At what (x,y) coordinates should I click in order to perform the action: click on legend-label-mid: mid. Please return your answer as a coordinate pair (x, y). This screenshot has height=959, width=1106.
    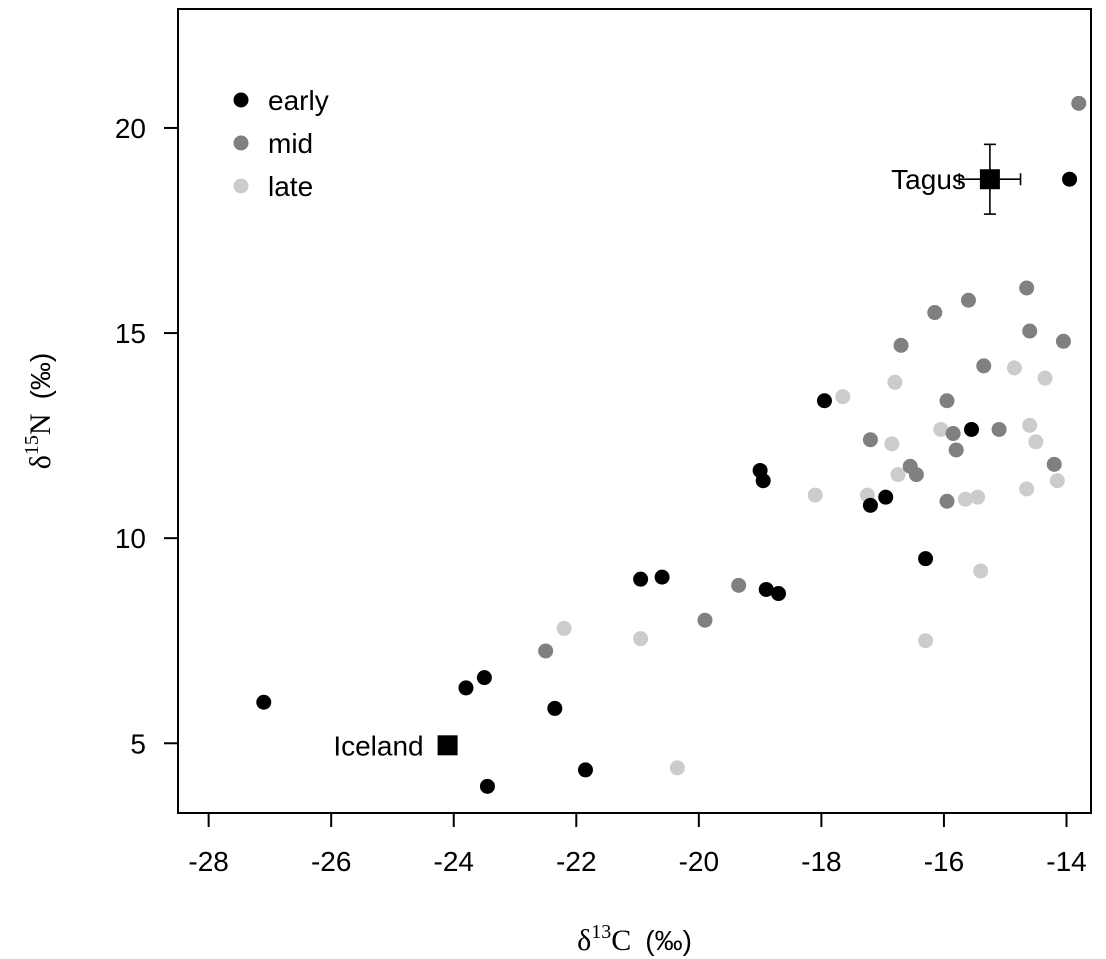
    Looking at the image, I should click on (290, 143).